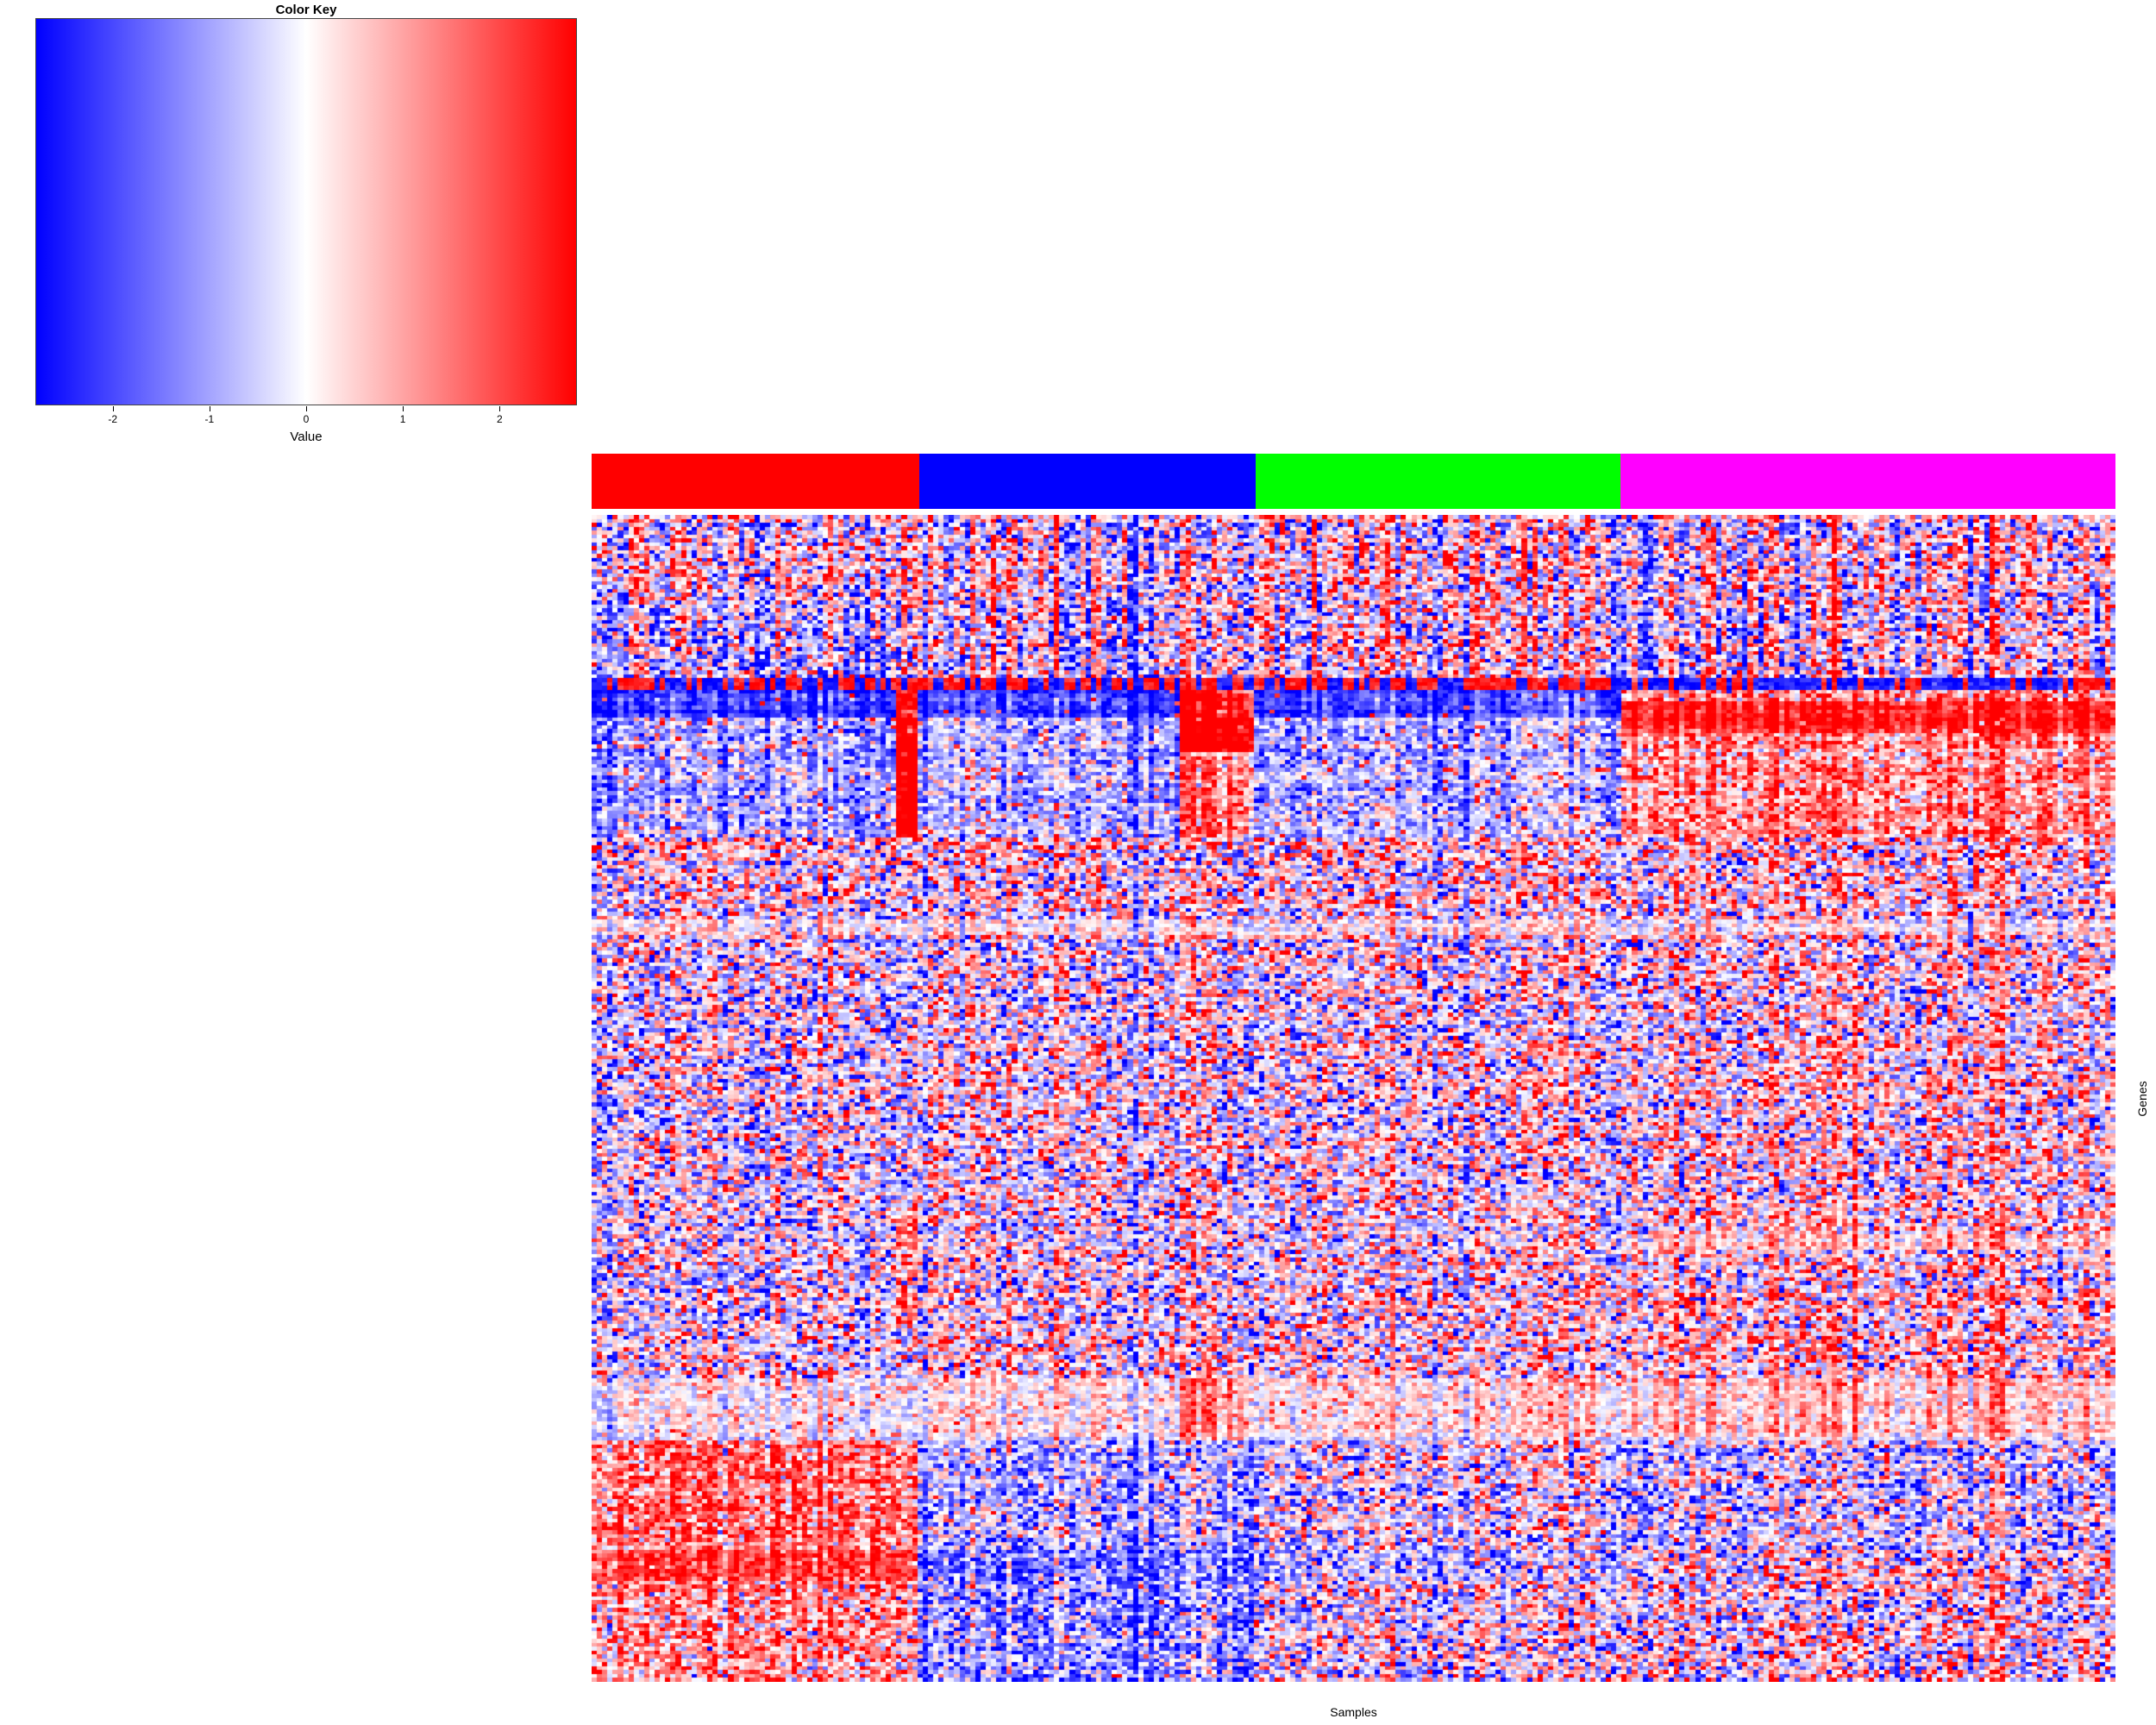 The width and height of the screenshot is (2156, 1725). What do you see at coordinates (306, 212) in the screenshot?
I see `color-key-gradient` at bounding box center [306, 212].